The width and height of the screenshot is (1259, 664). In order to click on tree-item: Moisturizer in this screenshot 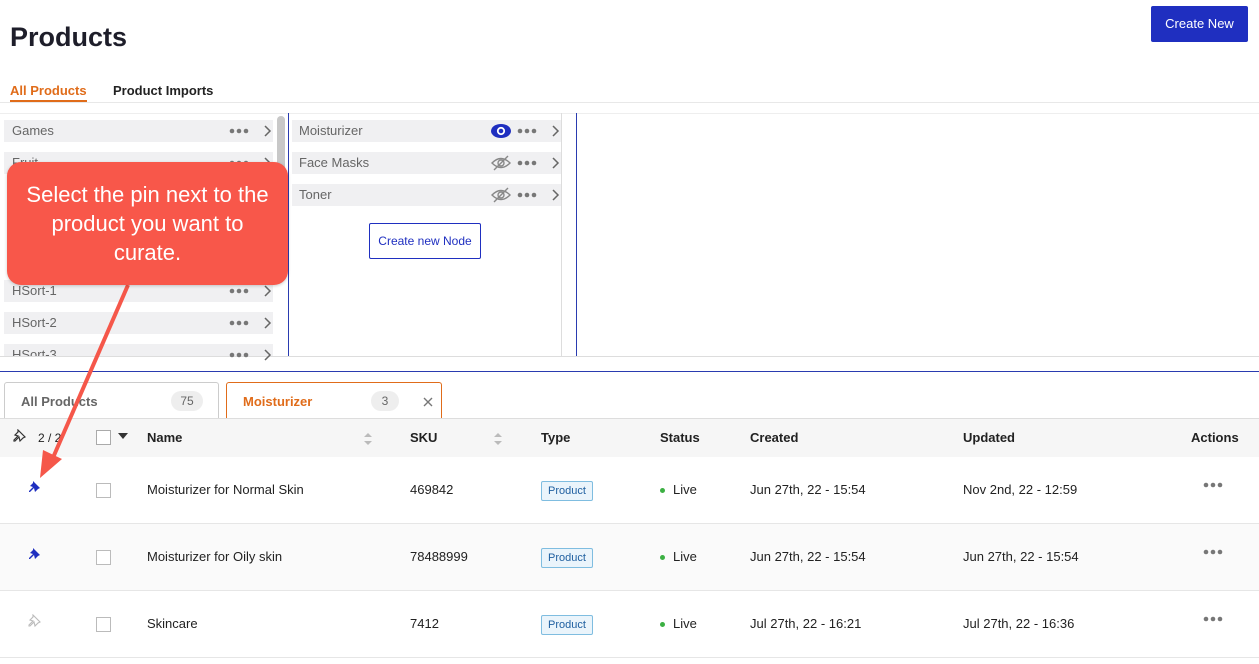, I will do `click(426, 131)`.